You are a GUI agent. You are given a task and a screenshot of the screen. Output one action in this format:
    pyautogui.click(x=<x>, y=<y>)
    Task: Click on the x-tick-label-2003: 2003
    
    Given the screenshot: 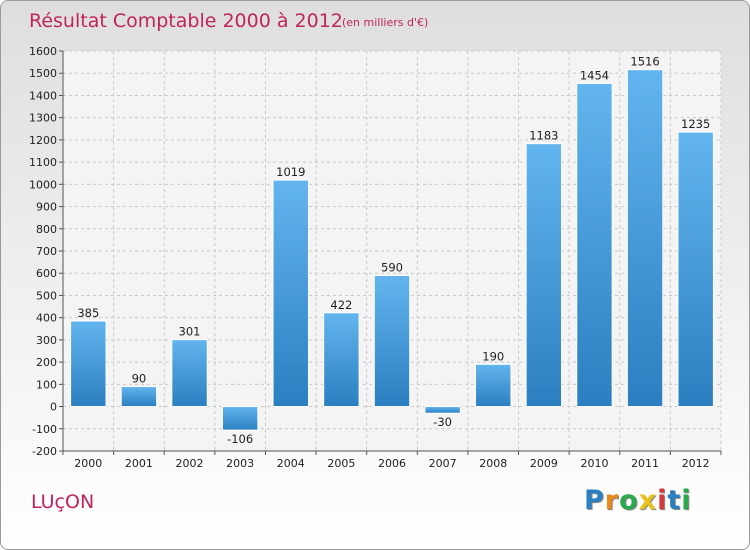 What is the action you would take?
    pyautogui.click(x=240, y=463)
    